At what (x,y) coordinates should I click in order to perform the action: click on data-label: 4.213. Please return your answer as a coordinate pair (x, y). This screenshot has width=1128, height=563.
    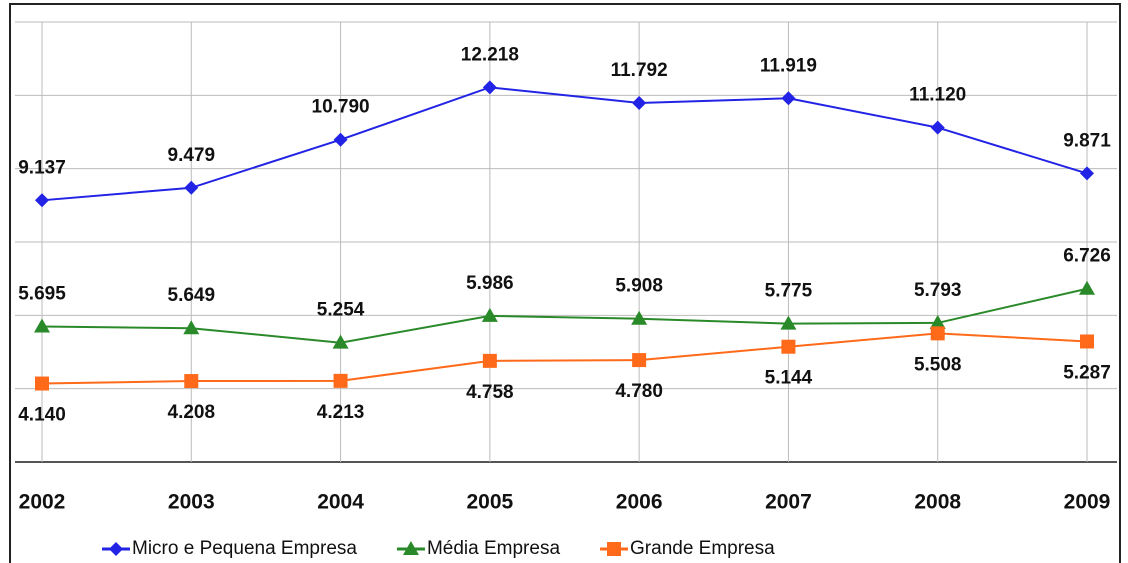
    Looking at the image, I should click on (341, 412).